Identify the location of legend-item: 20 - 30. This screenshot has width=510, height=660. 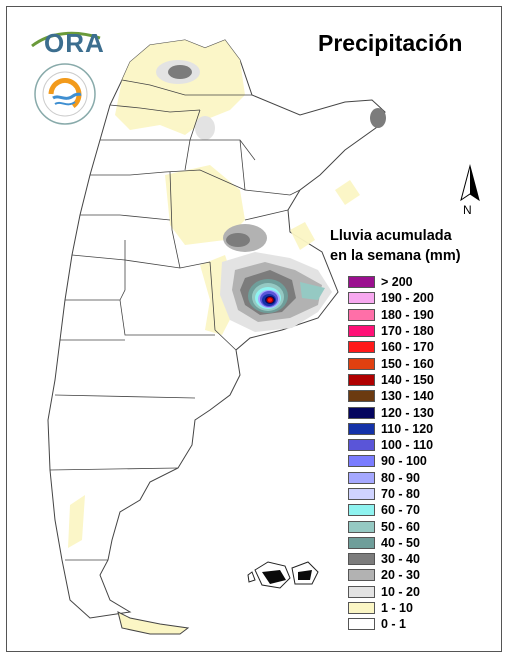
(391, 575).